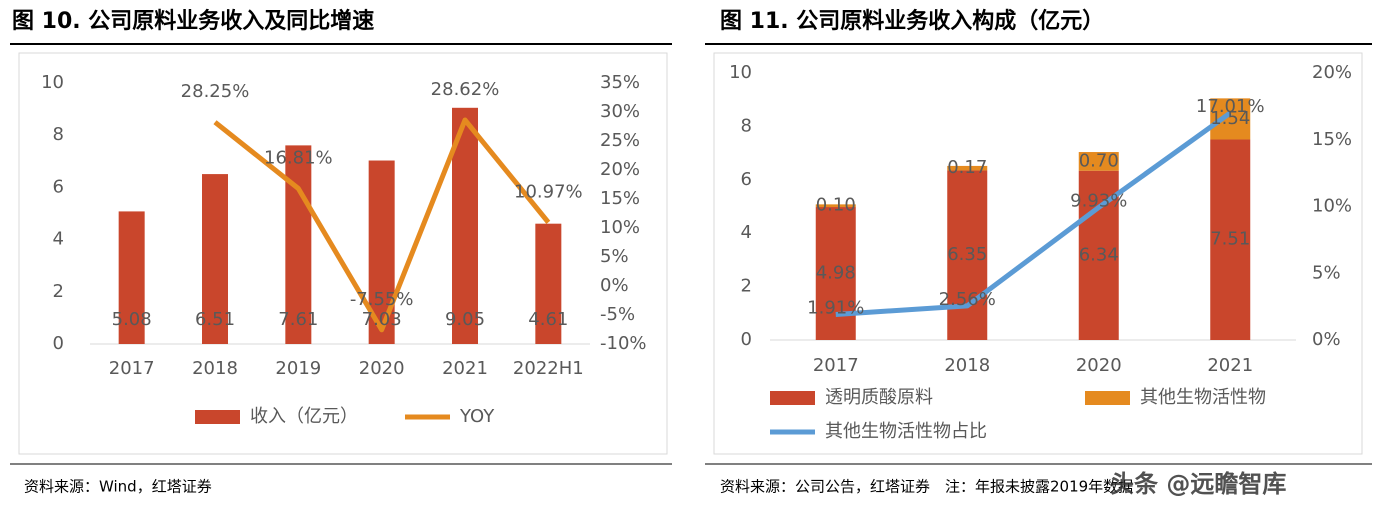 The height and width of the screenshot is (509, 1381). Describe the element at coordinates (548, 191) in the screenshot. I see `data-label: 10.97%` at that location.